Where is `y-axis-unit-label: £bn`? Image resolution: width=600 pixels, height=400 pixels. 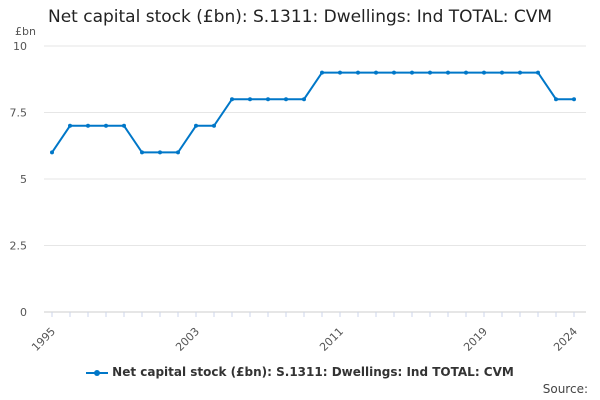 y-axis-unit-label: £bn is located at coordinates (25, 31).